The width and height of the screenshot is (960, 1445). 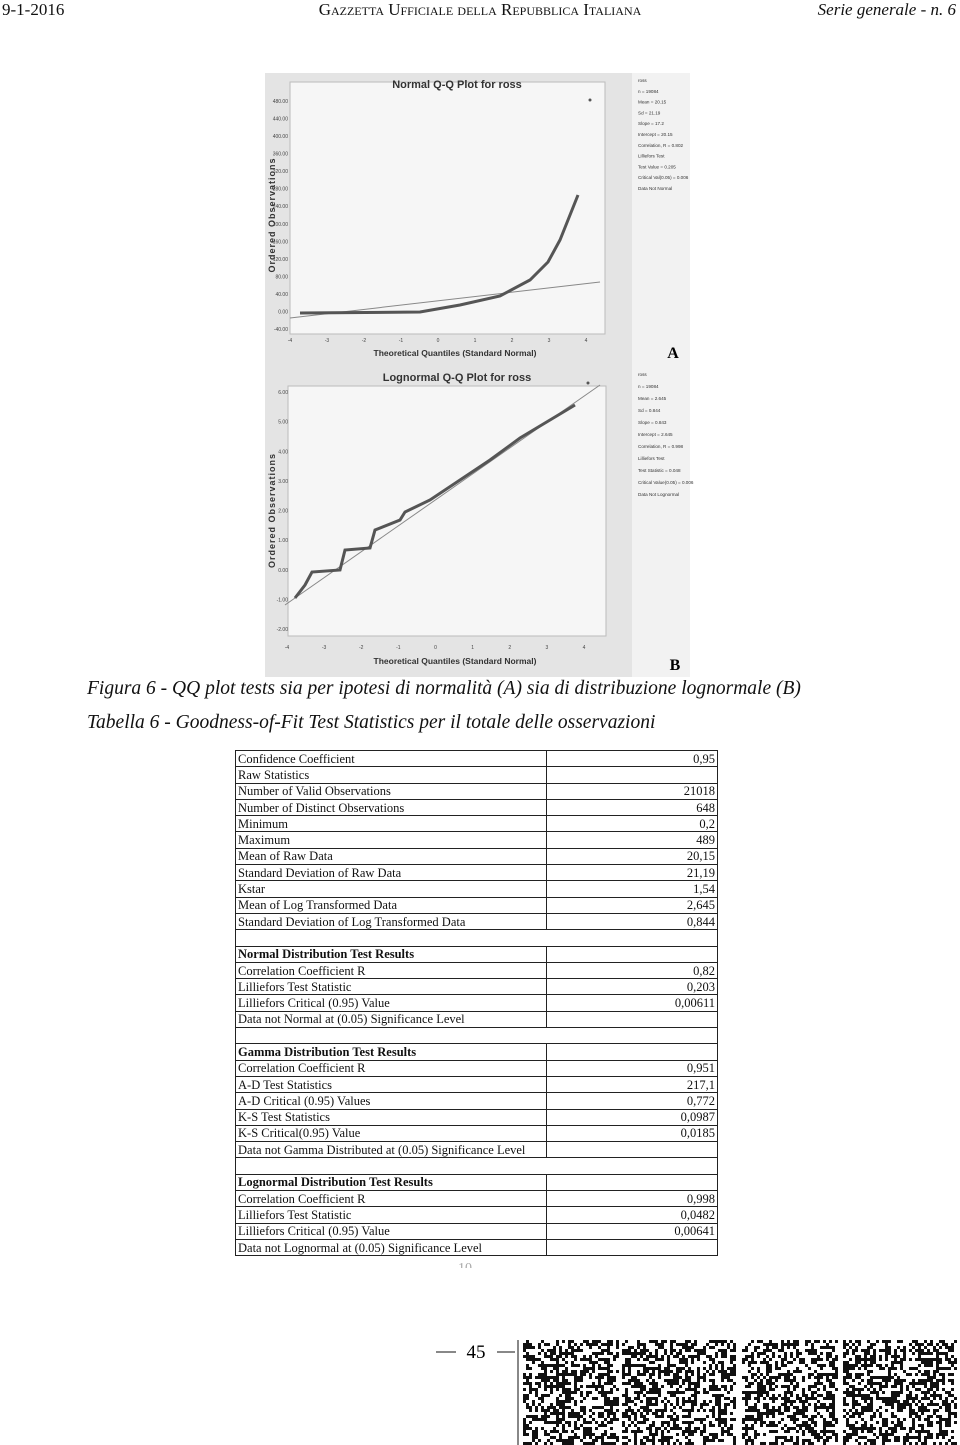 I want to click on y-tick-label: 200.00, so click(x=281, y=225).